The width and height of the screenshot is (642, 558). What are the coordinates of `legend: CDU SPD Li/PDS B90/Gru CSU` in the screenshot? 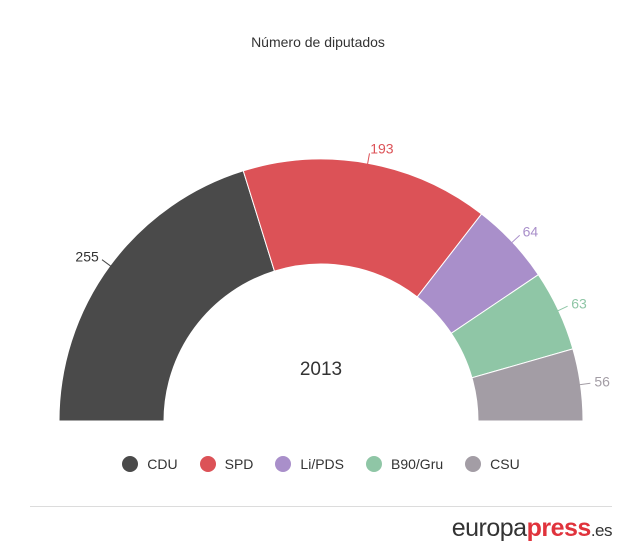 It's located at (321, 464).